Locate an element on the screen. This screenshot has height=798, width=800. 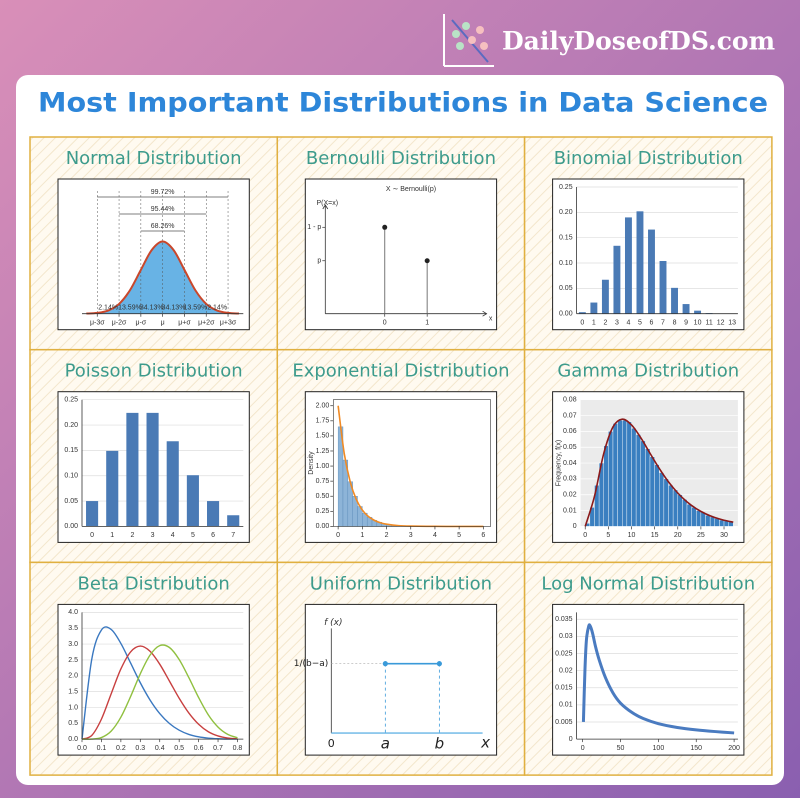
y-tick-label: p is located at coordinates (319, 261).